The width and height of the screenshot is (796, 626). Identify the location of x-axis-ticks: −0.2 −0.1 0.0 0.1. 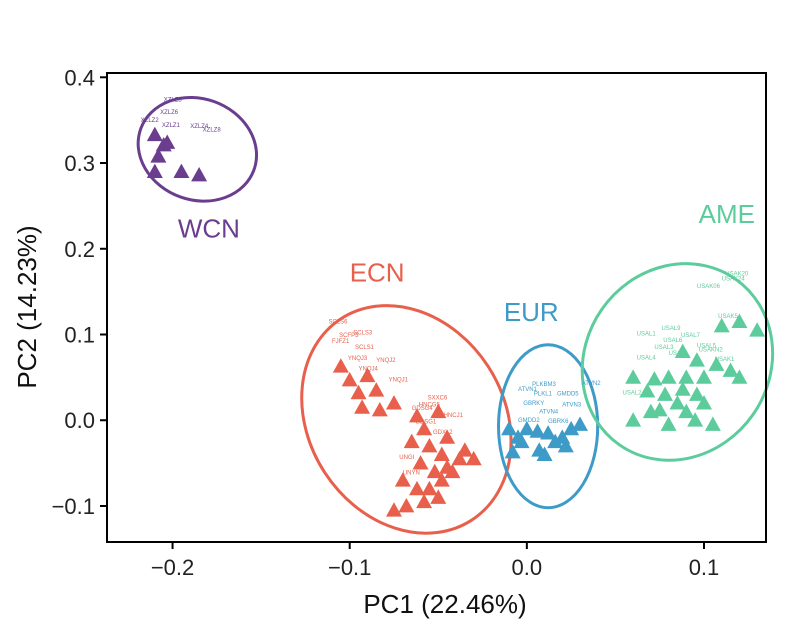
(435, 561).